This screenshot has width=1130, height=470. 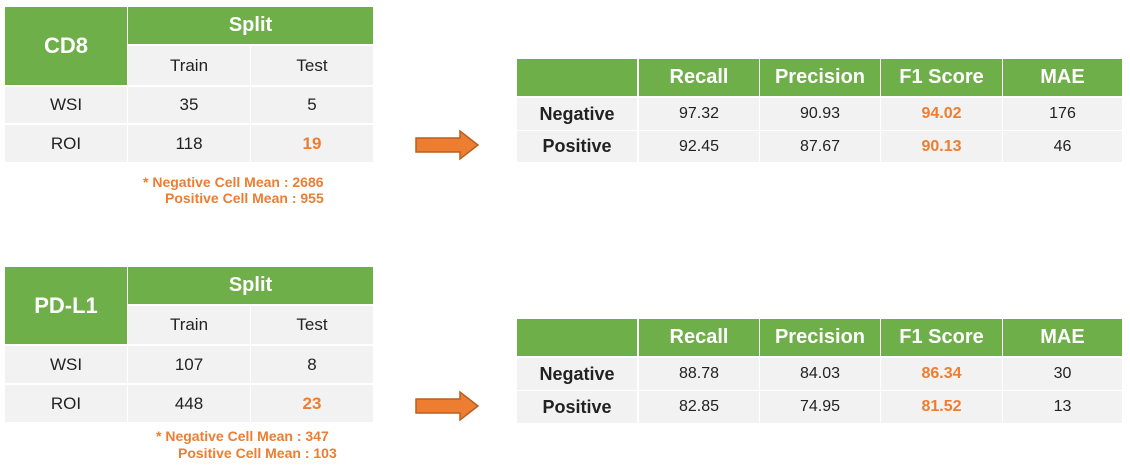 What do you see at coordinates (66, 364) in the screenshot?
I see `pdl1-row-wsi-label: WSI` at bounding box center [66, 364].